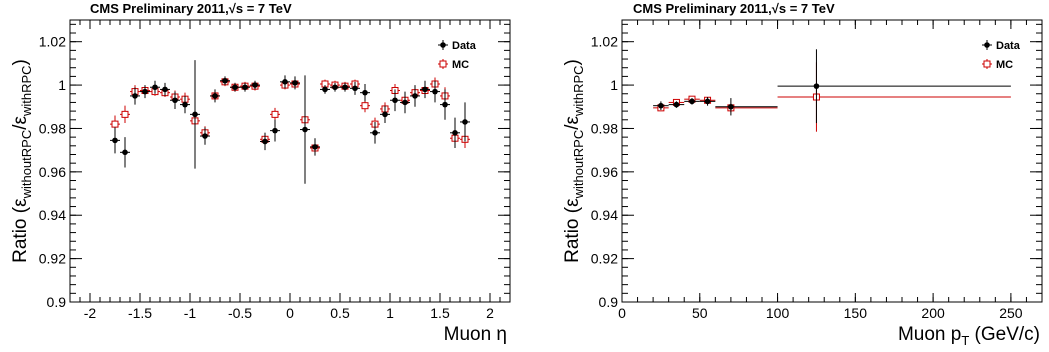 The height and width of the screenshot is (352, 1049). Describe the element at coordinates (856, 313) in the screenshot. I see `right-x-tick-label: 150` at that location.